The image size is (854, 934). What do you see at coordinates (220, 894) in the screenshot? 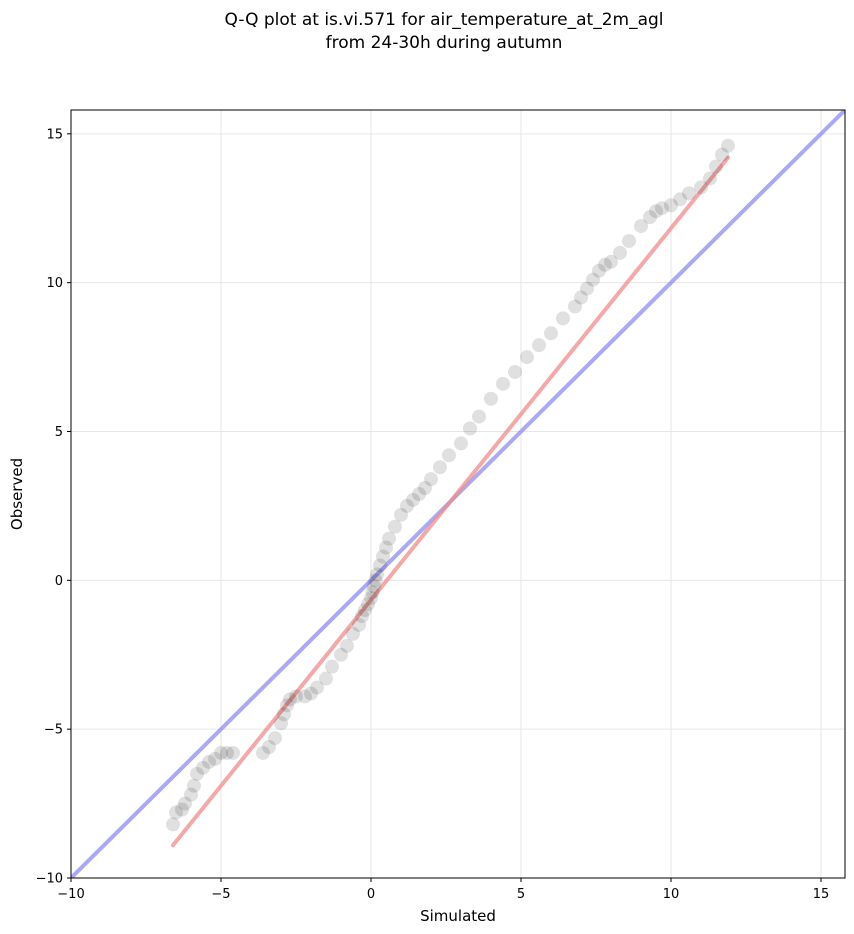
I see `x-tick-label: −5` at bounding box center [220, 894].